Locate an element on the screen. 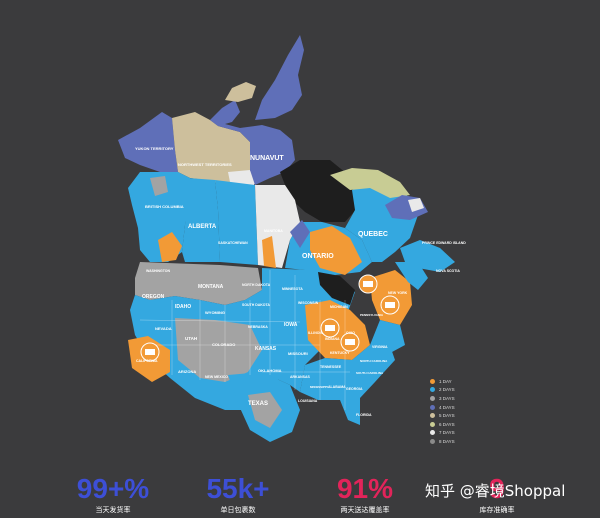 Image resolution: width=600 pixels, height=518 pixels. warehouse-pin-east is located at coordinates (390, 305).